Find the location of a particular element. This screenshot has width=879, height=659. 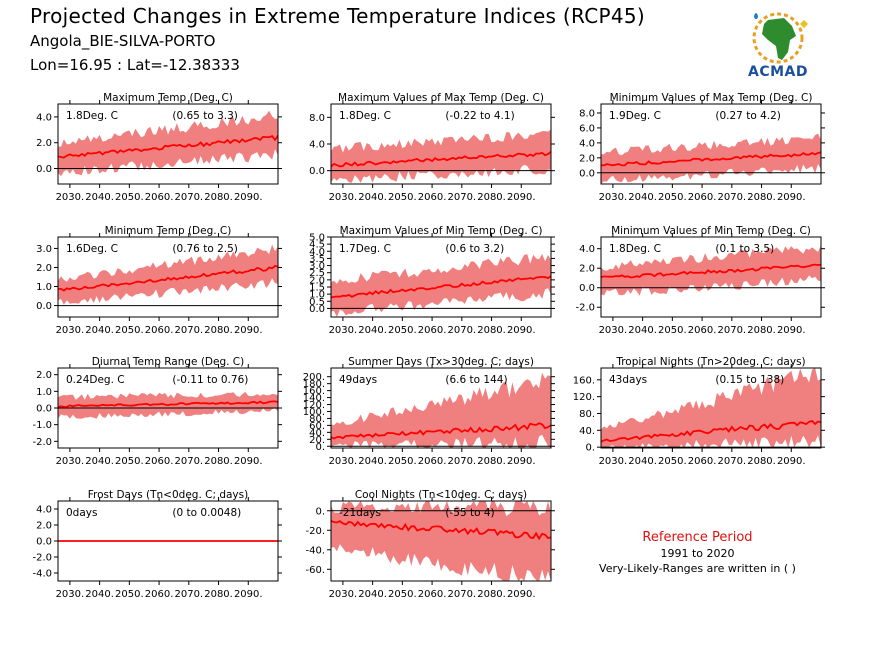

range-label: (-0.11 to 0.76) is located at coordinates (210, 380).